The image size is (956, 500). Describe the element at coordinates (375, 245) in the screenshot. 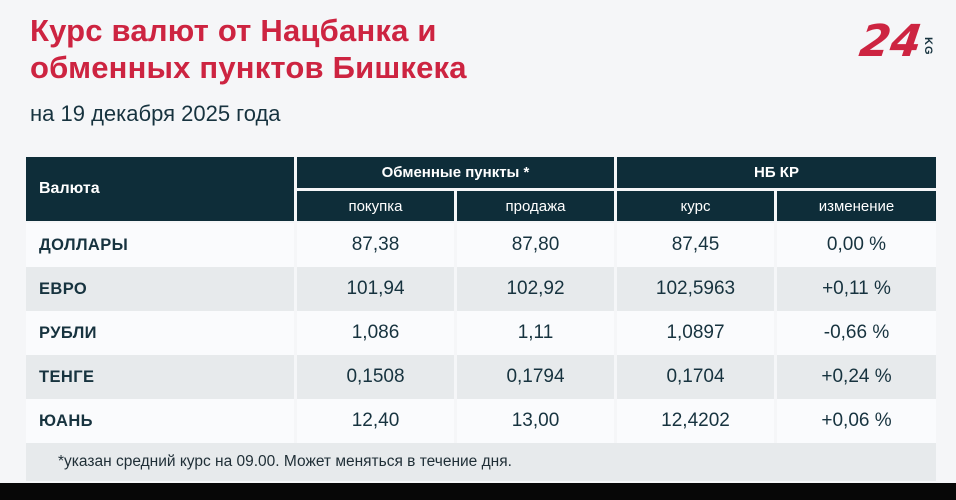

I see `buy-cell: 87,38` at that location.